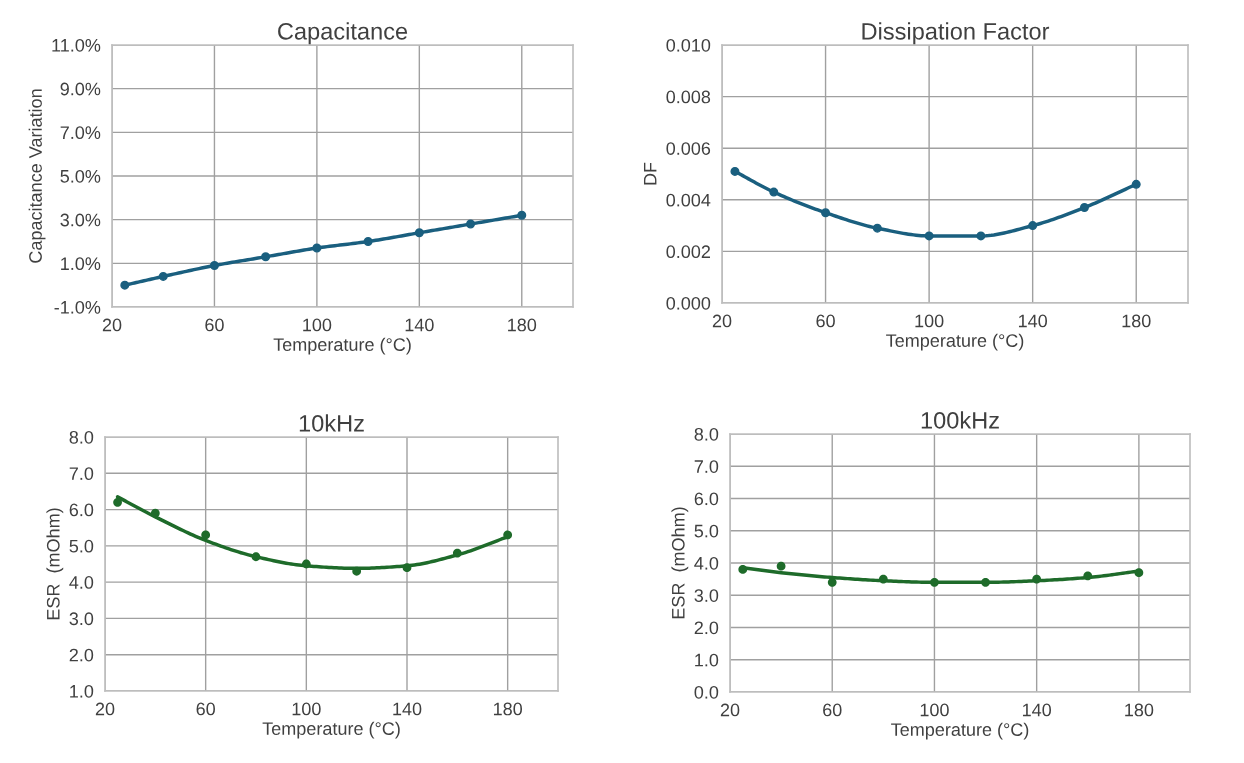  I want to click on y-tick-label: 0.006, so click(688, 148).